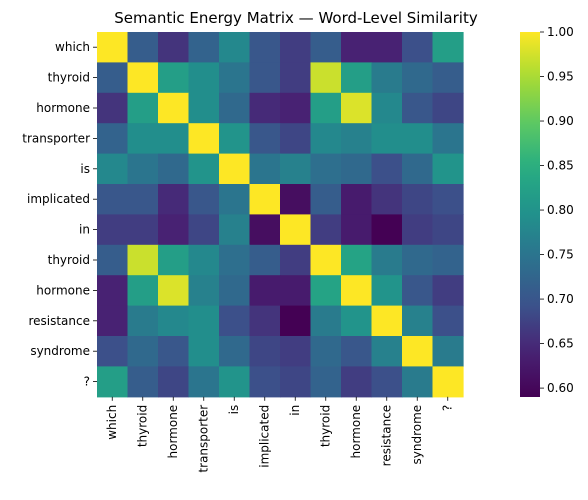  I want to click on colorbar-tick-label: 0.70, so click(560, 299).